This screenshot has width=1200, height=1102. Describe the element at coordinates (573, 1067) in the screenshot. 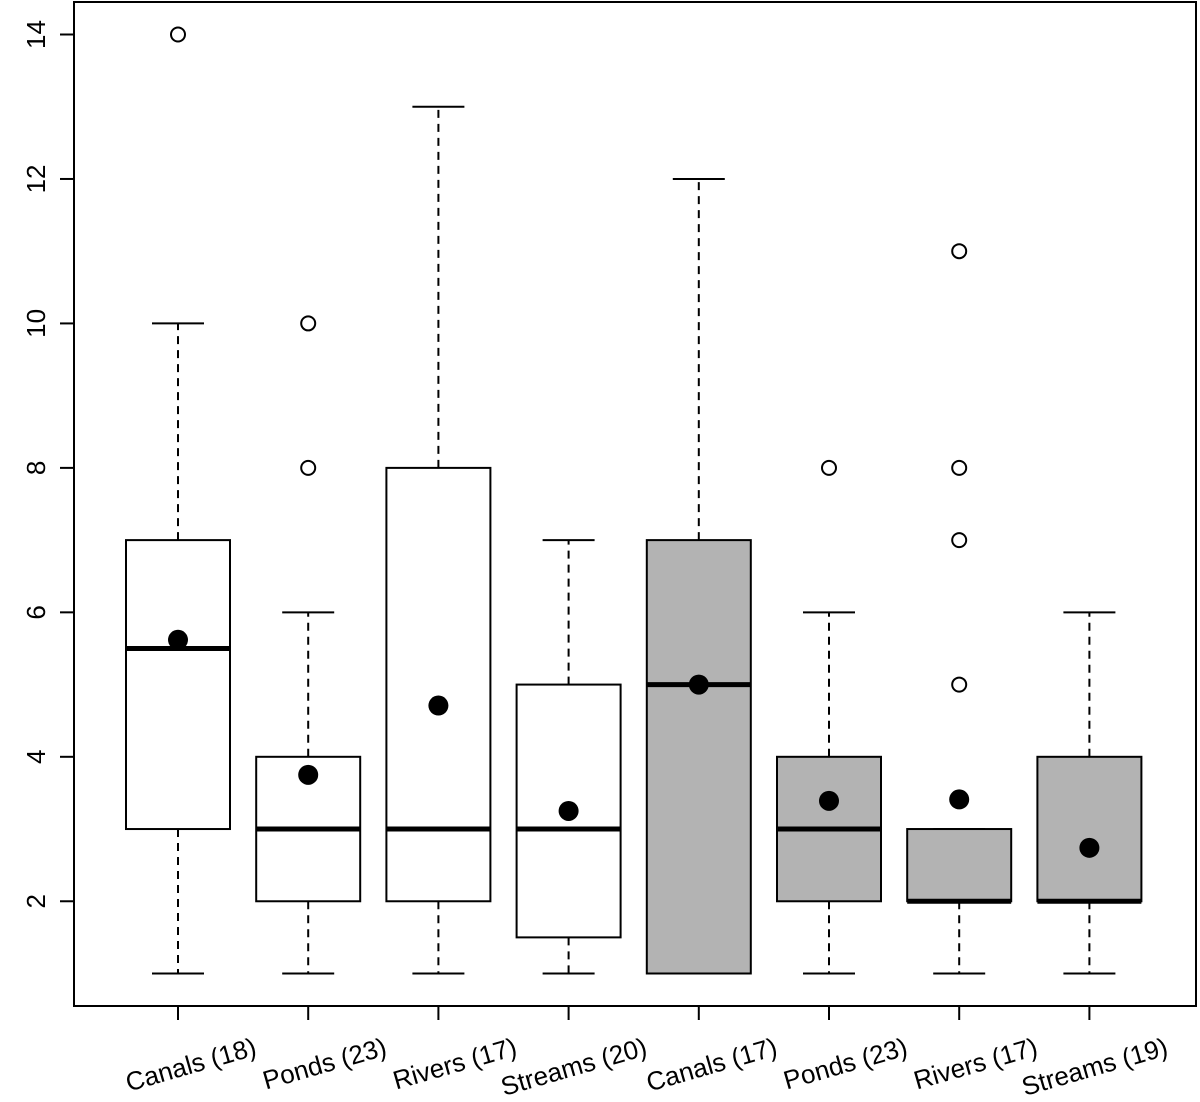

I see `x-category-label: Streams (20)` at that location.